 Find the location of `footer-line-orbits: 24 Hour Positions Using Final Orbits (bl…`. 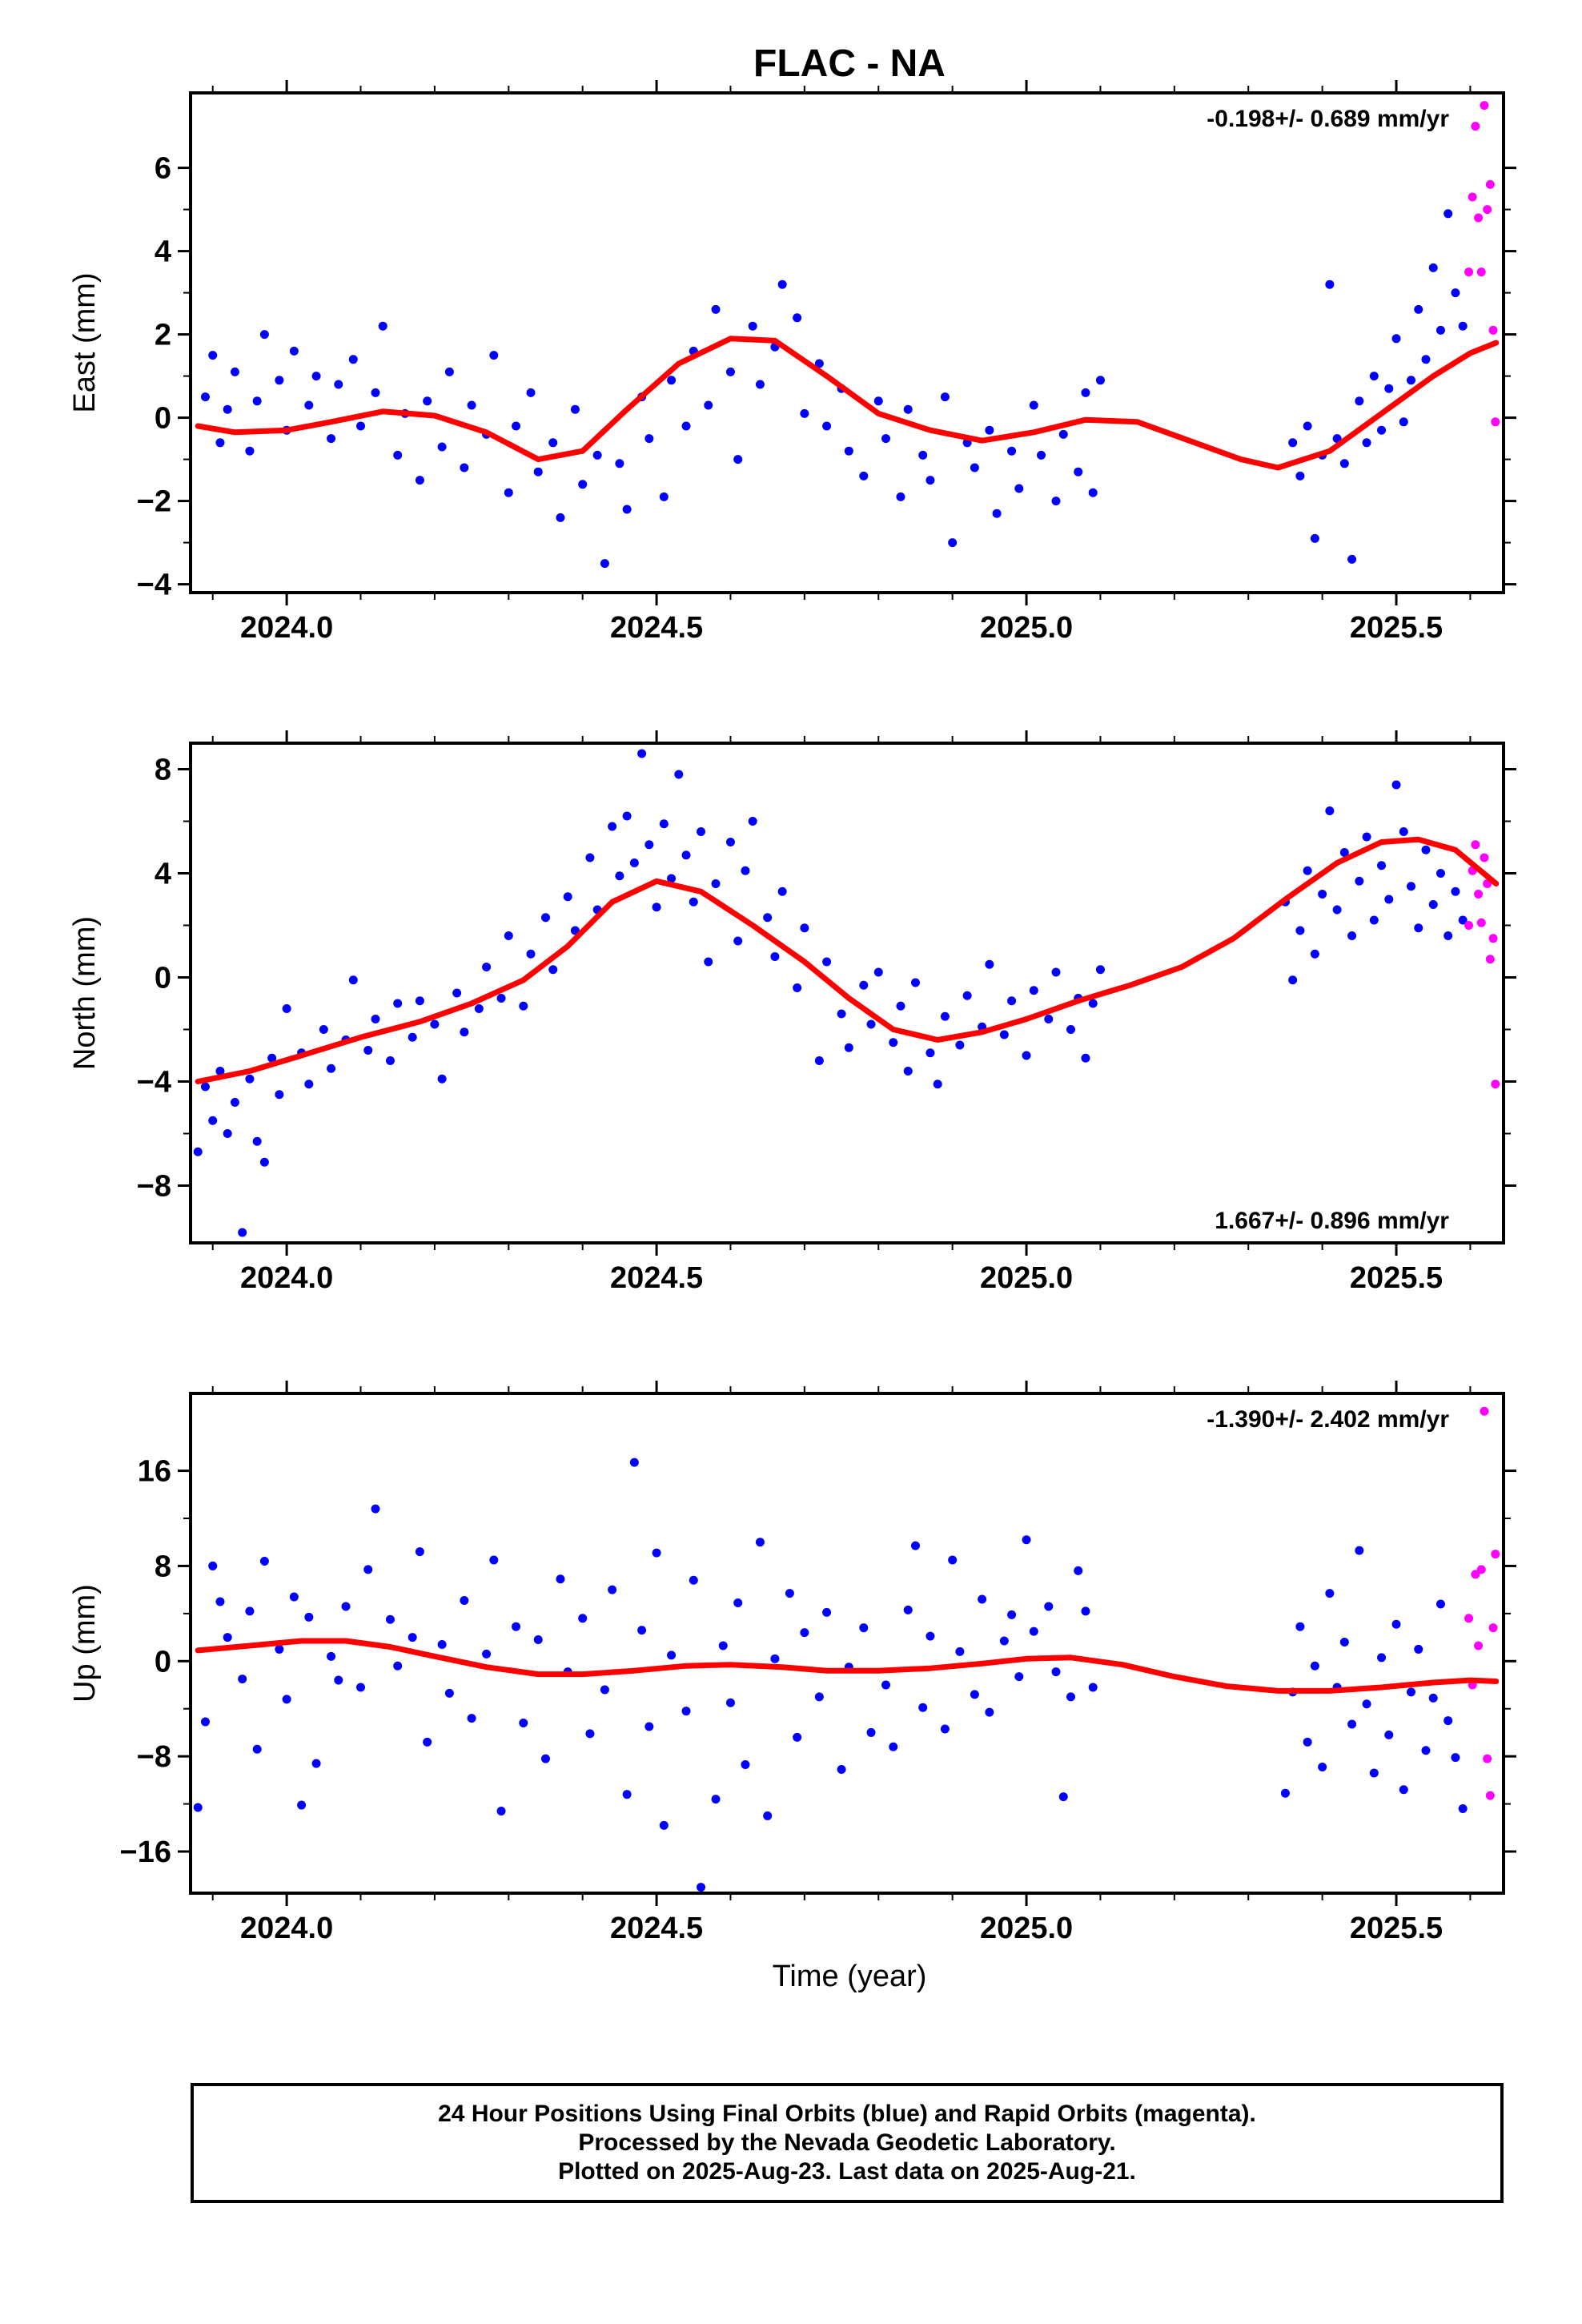

footer-line-orbits: 24 Hour Positions Using Final Orbits (bl… is located at coordinates (847, 2114).